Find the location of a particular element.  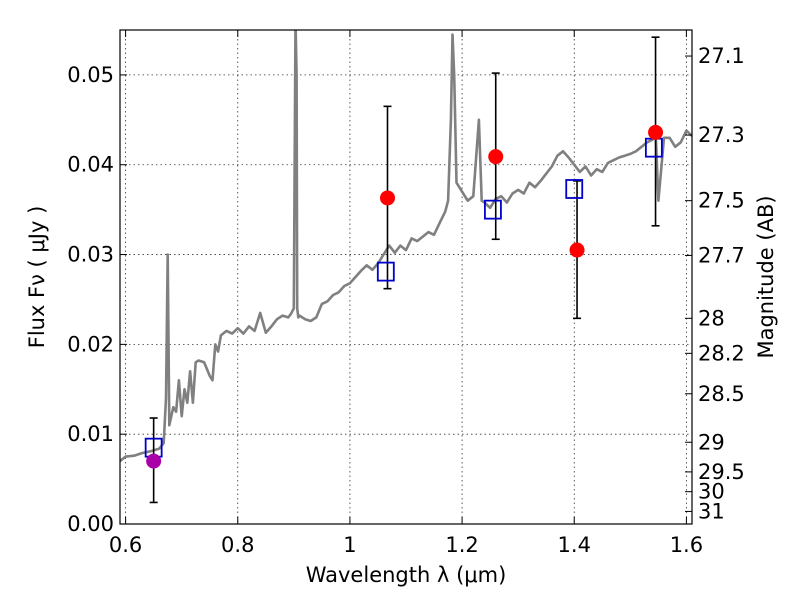

y-tick-label: 0.04 is located at coordinates (90, 165).